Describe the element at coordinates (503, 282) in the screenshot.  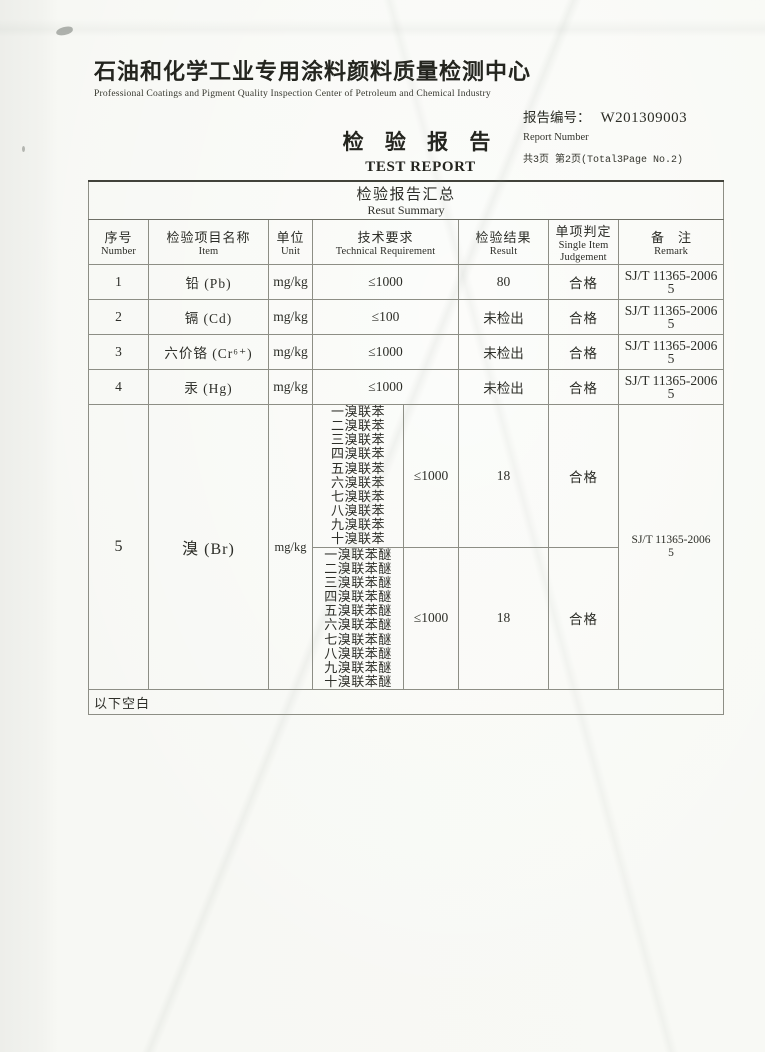
I see `cell-result: 80` at that location.